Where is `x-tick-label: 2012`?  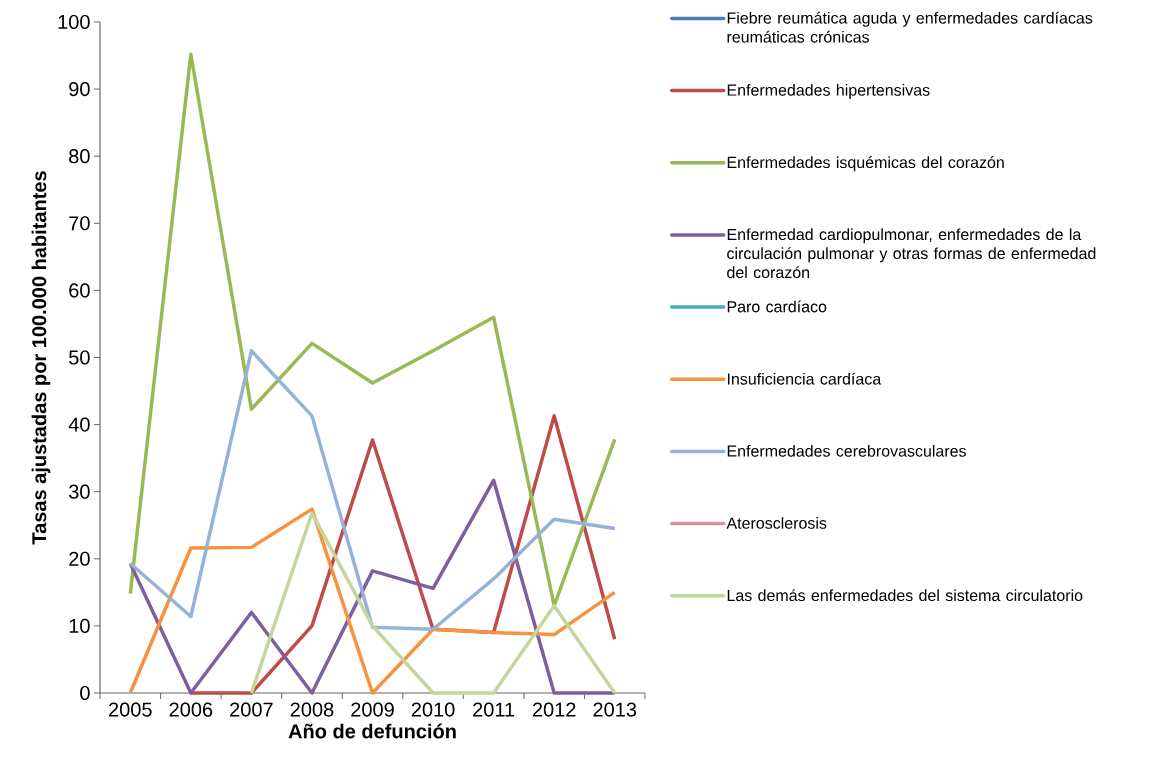
x-tick-label: 2012 is located at coordinates (554, 709).